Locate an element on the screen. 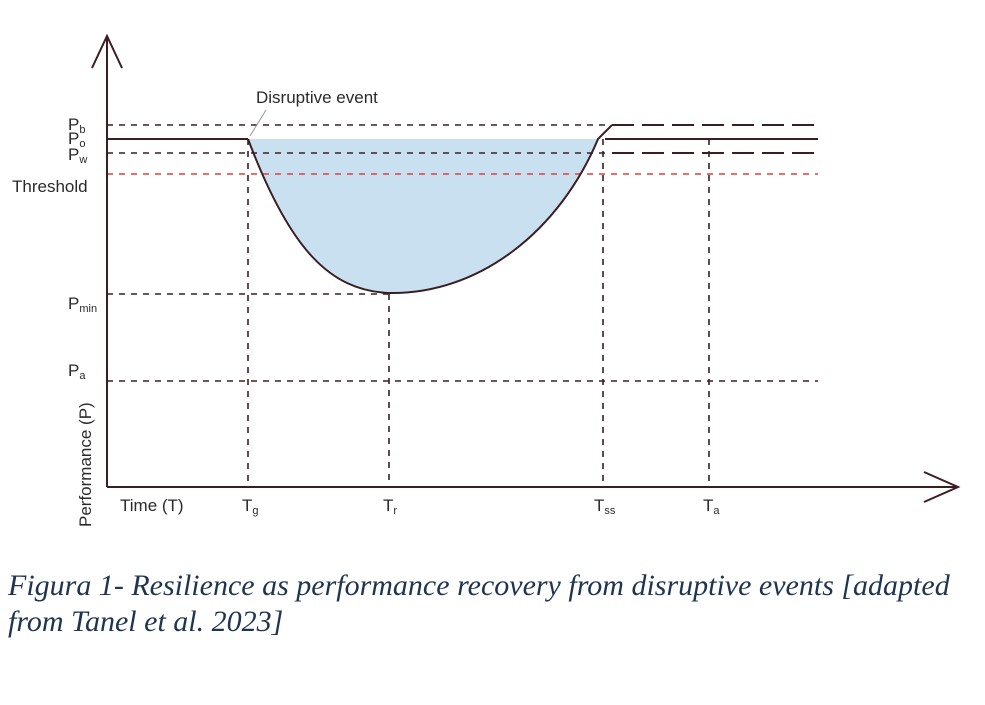  tg-label: Tg is located at coordinates (250, 506).